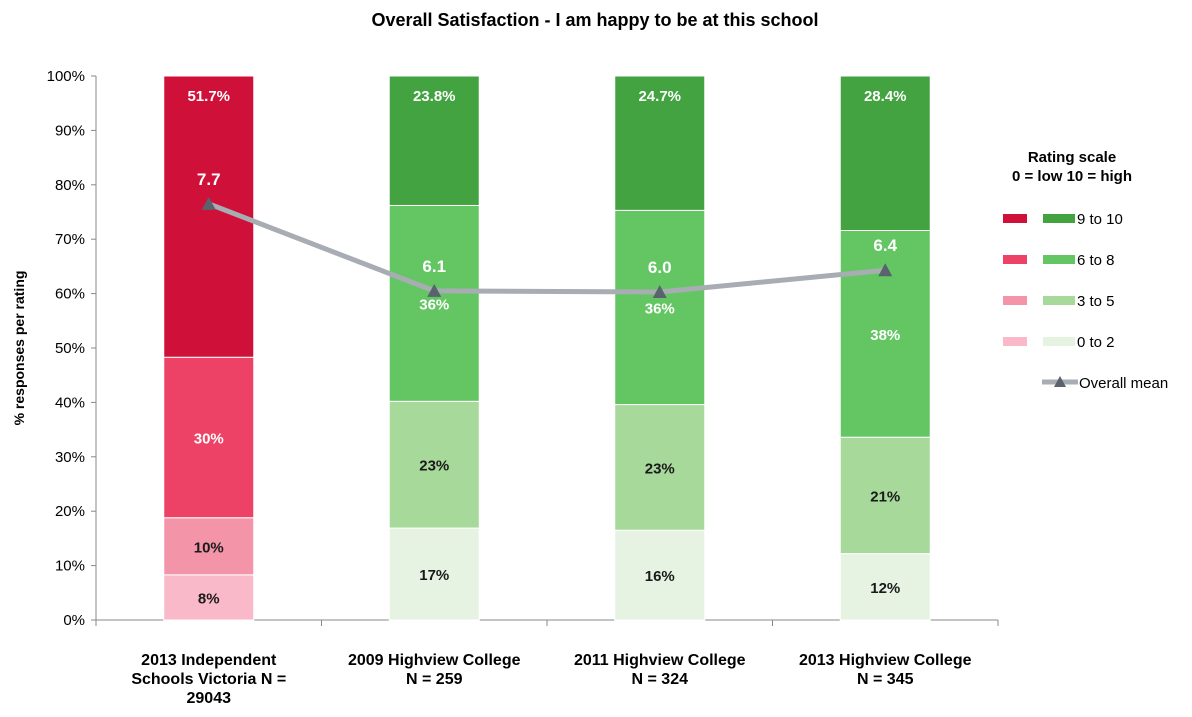 This screenshot has width=1192, height=717. What do you see at coordinates (885, 96) in the screenshot?
I see `data-label: 28.4%` at bounding box center [885, 96].